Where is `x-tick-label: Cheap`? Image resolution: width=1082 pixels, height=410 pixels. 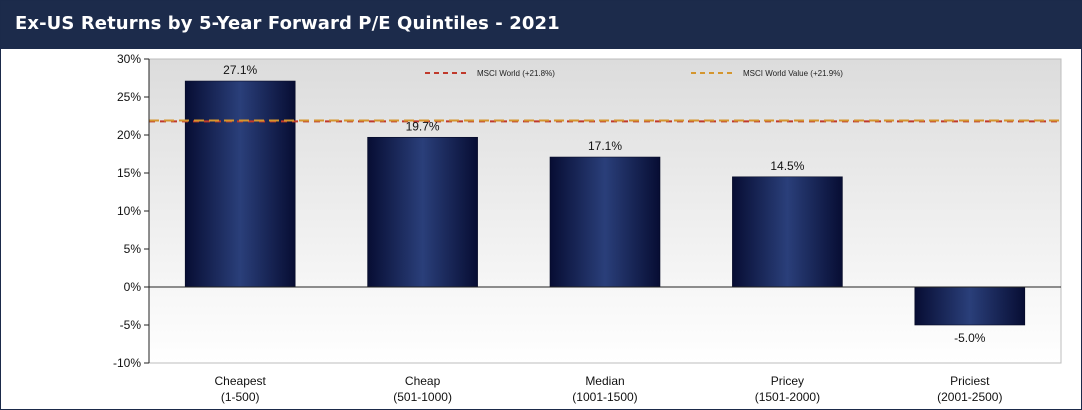 x-tick-label: Cheap is located at coordinates (423, 381).